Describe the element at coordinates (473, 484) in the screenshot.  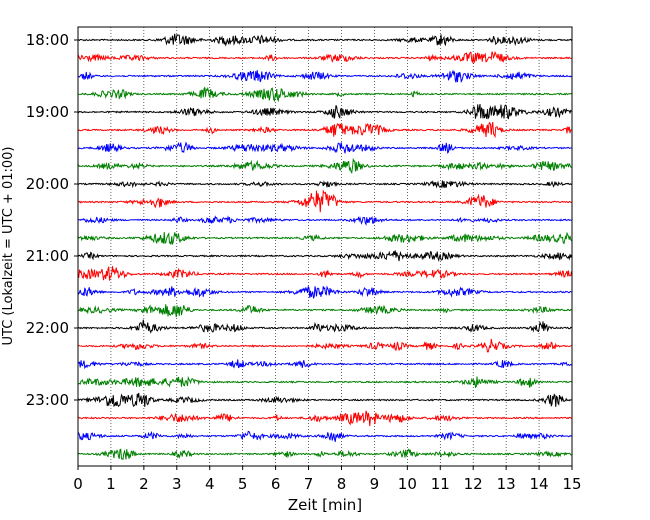
I see `x-tick-label: 12` at that location.